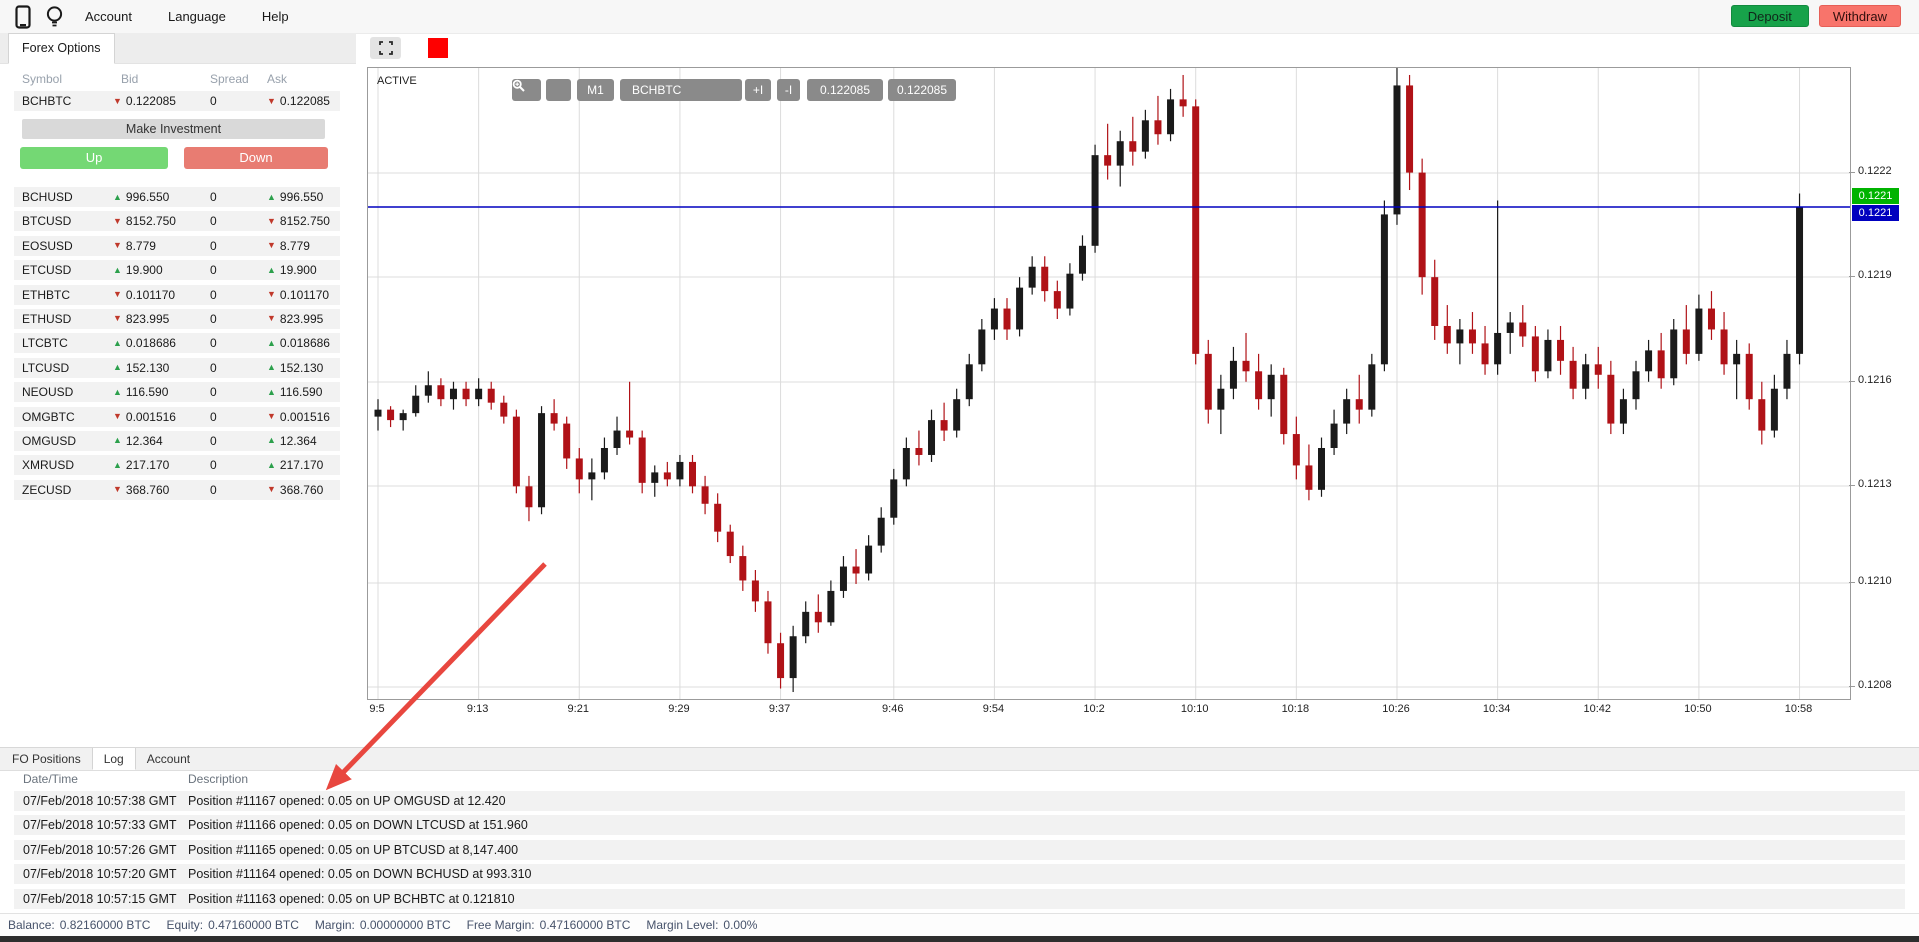 Image resolution: width=1919 pixels, height=942 pixels. I want to click on bottom-edge-strip, so click(959, 939).